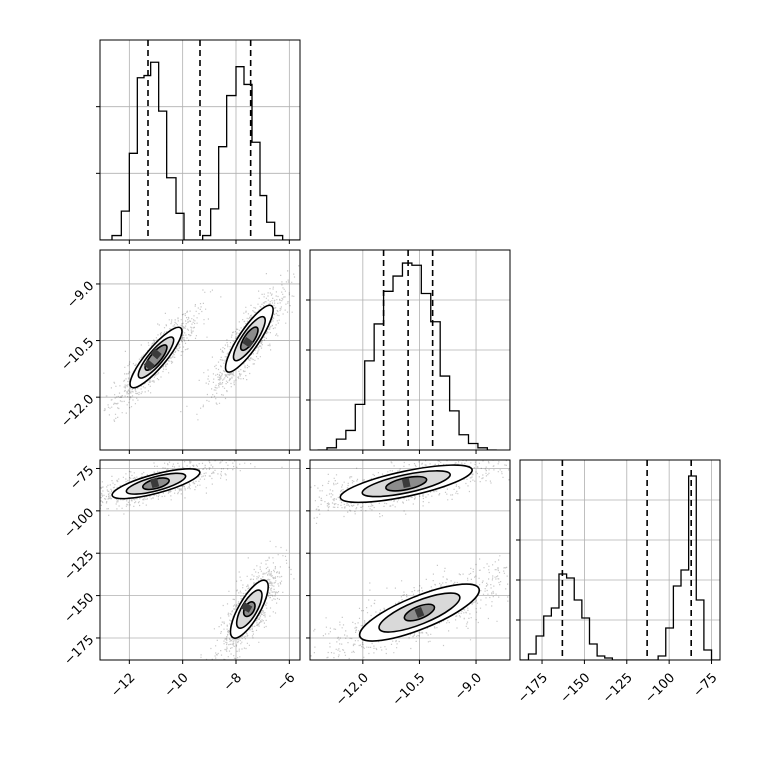 The width and height of the screenshot is (760, 760). I want to click on xlabel-p1-0: −12, so click(123, 685).